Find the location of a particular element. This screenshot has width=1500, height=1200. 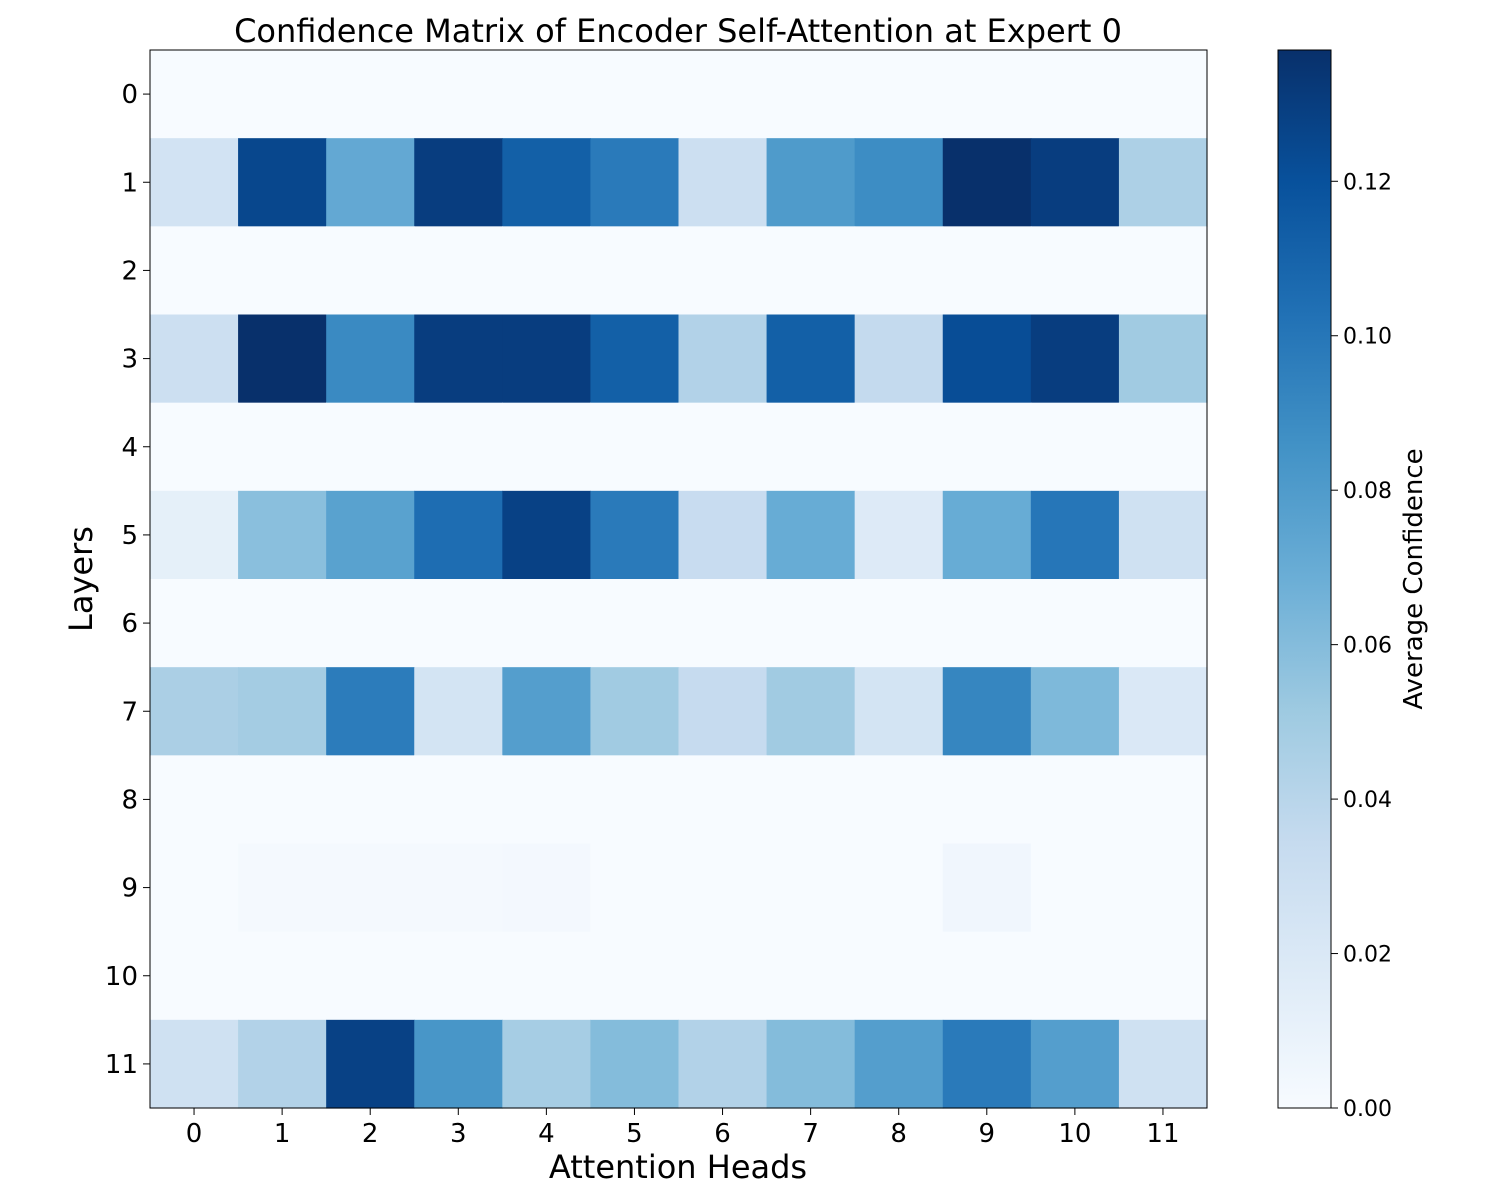

heatmap-cell-r5-c9 is located at coordinates (987, 535).